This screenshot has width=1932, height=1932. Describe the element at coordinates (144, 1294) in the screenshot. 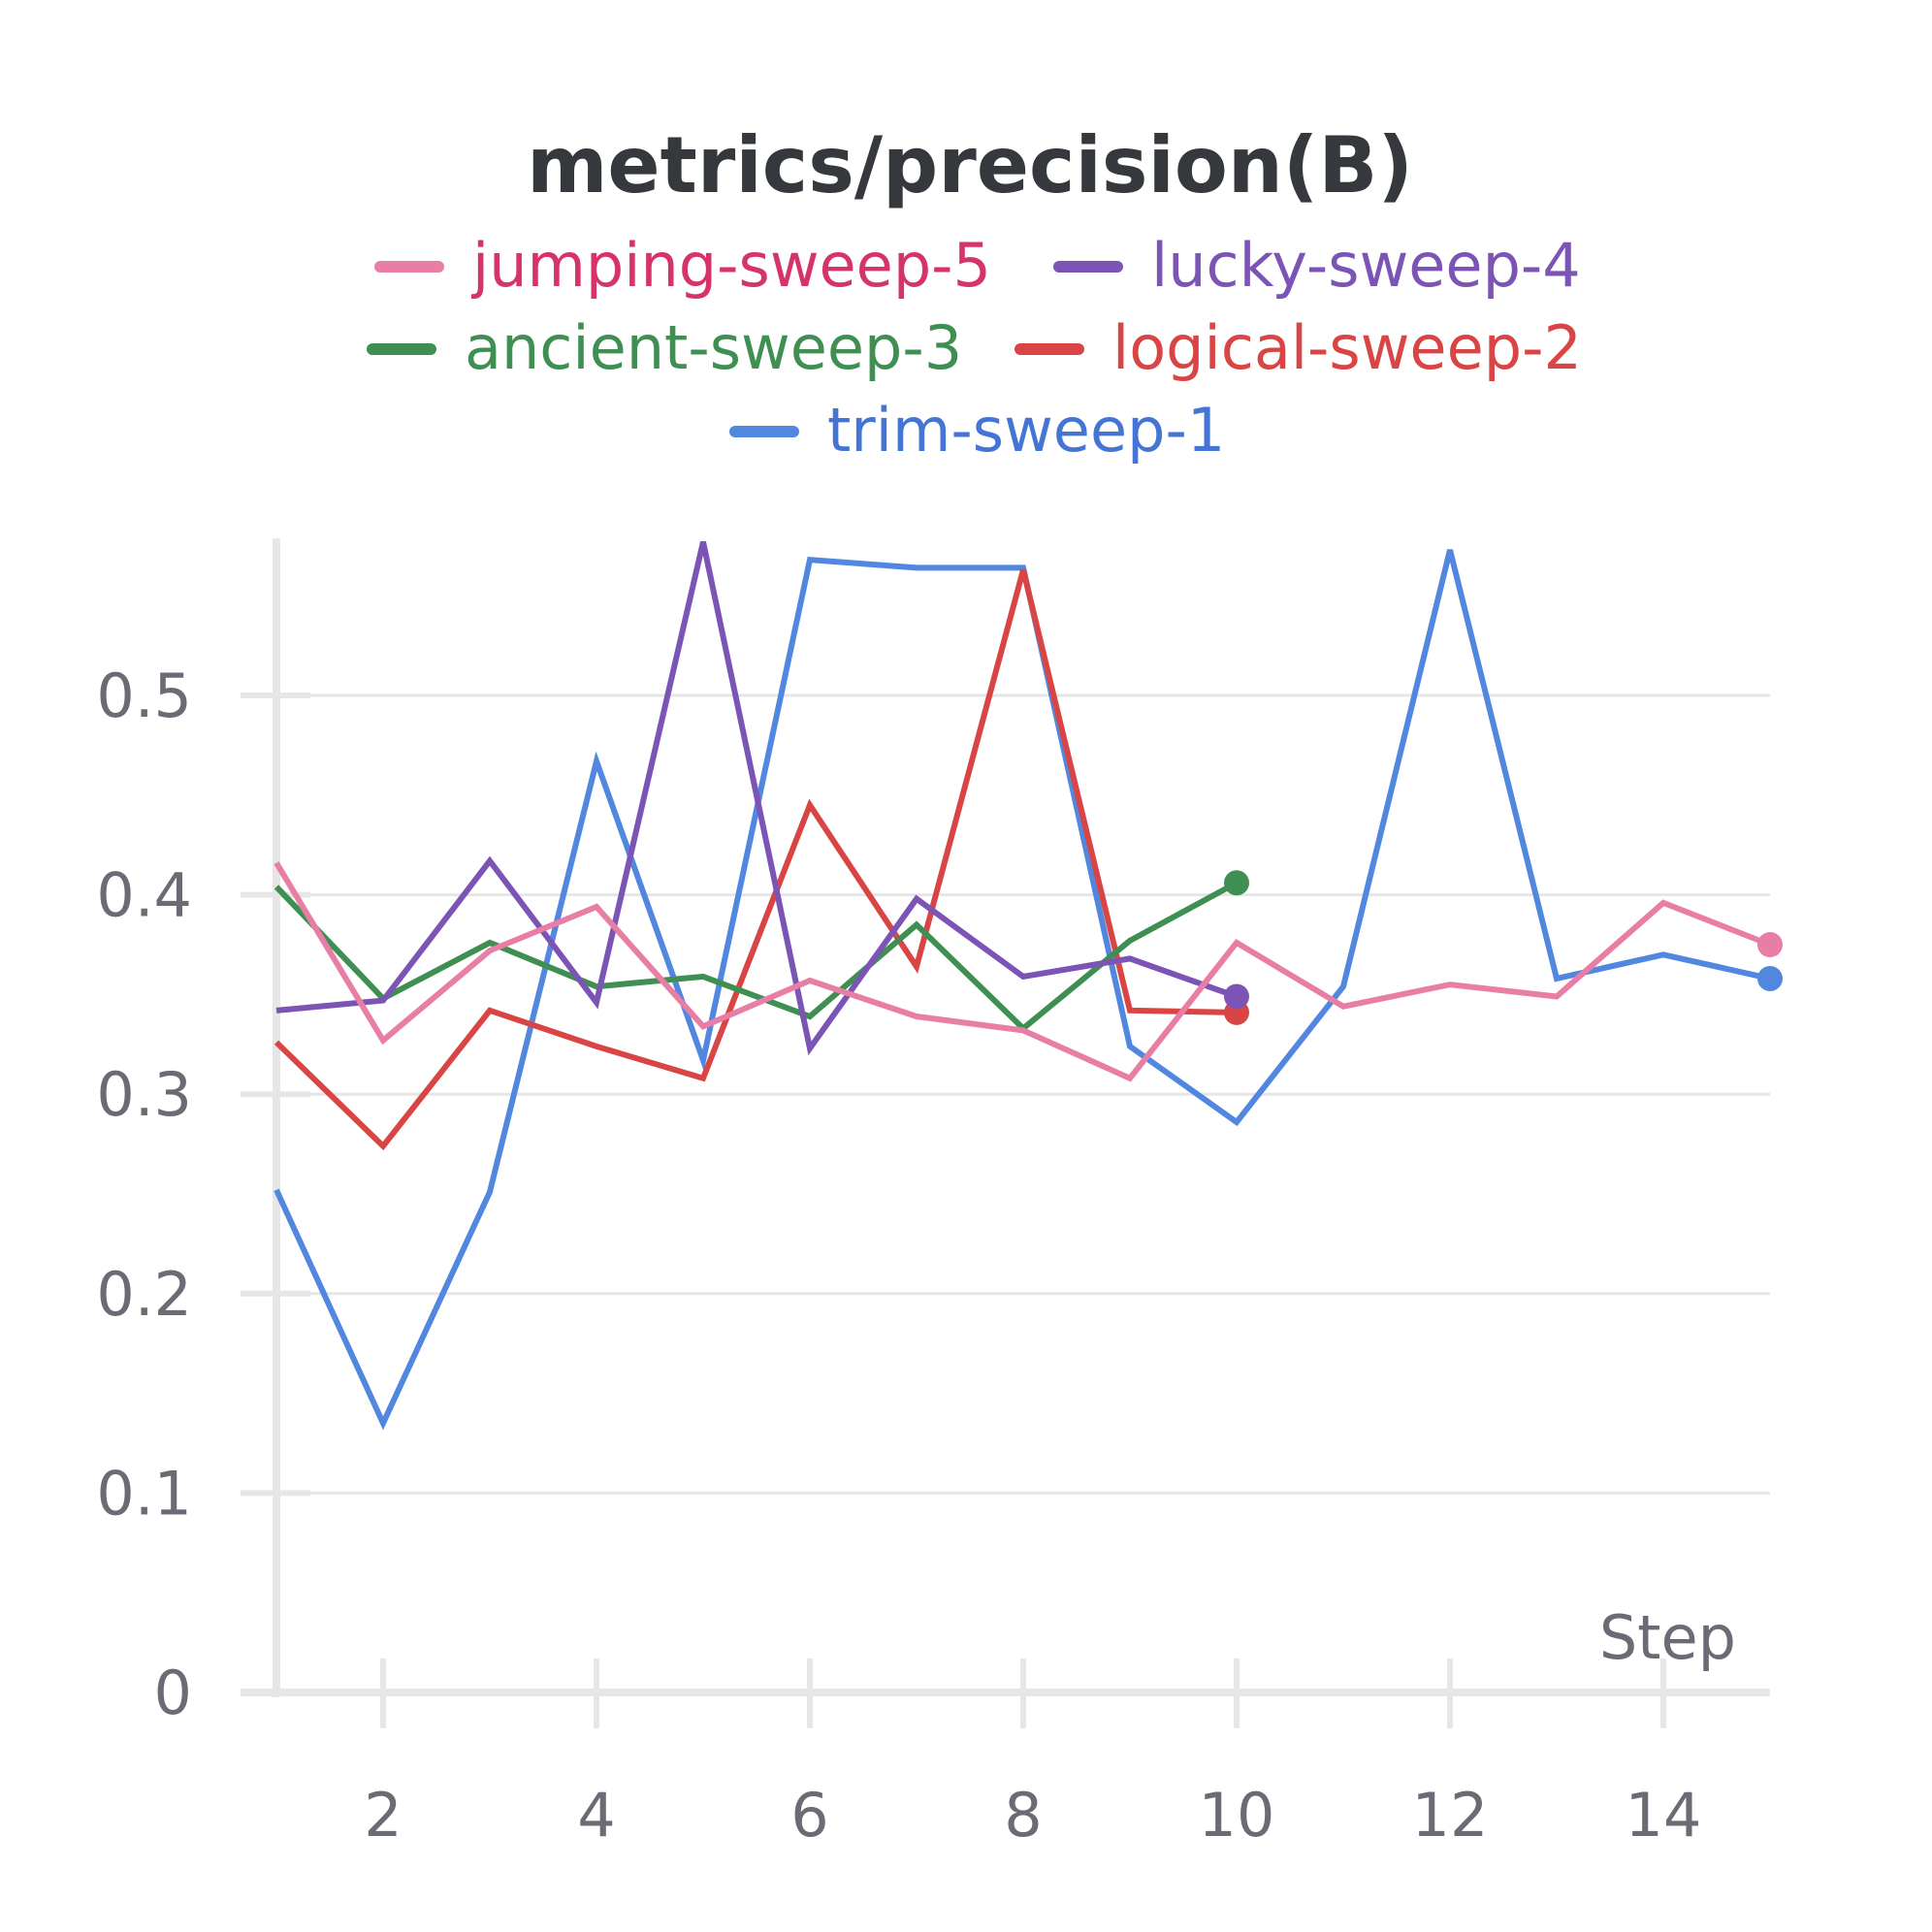

I see `y-tick-label-2: 0.2` at that location.